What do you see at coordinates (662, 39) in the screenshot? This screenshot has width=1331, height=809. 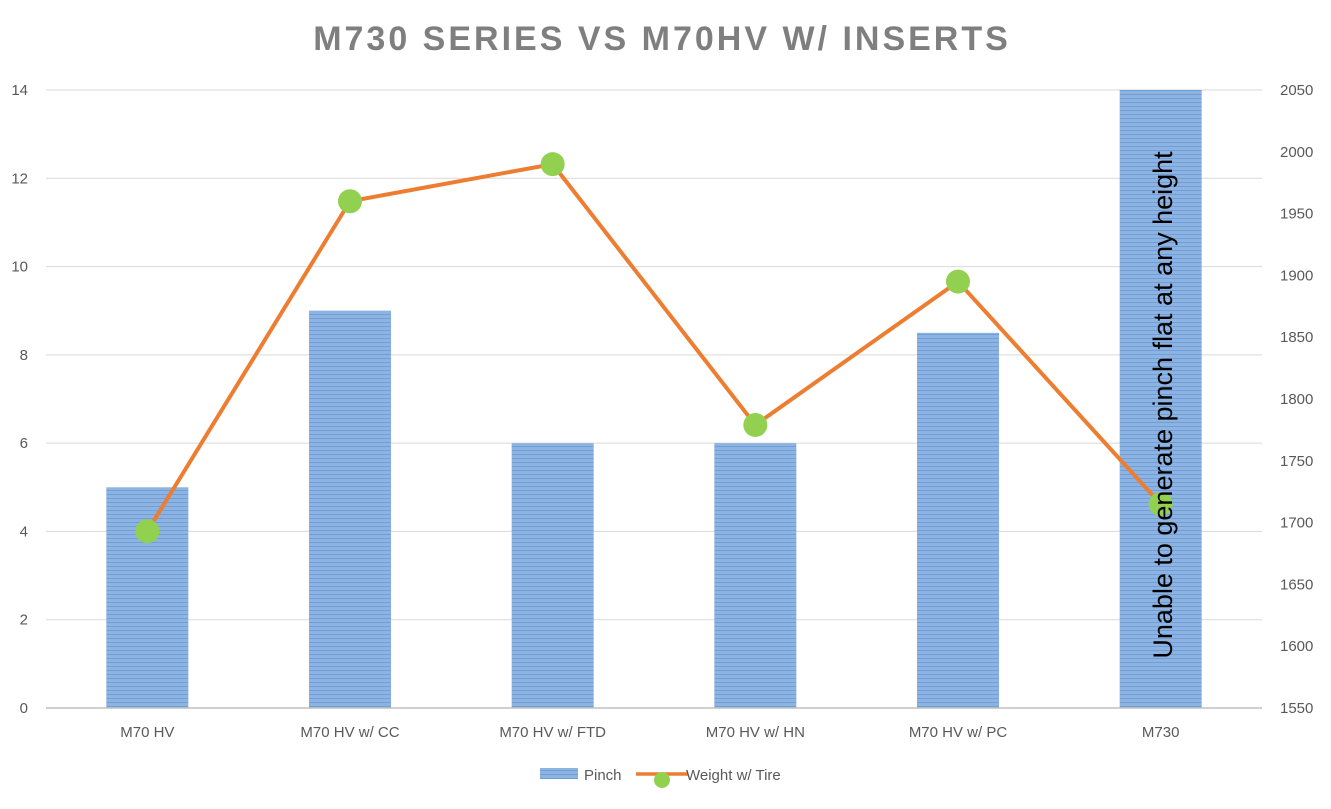 I see `chart-title: M730 SERIES VS M70HV W/ INSERTS` at bounding box center [662, 39].